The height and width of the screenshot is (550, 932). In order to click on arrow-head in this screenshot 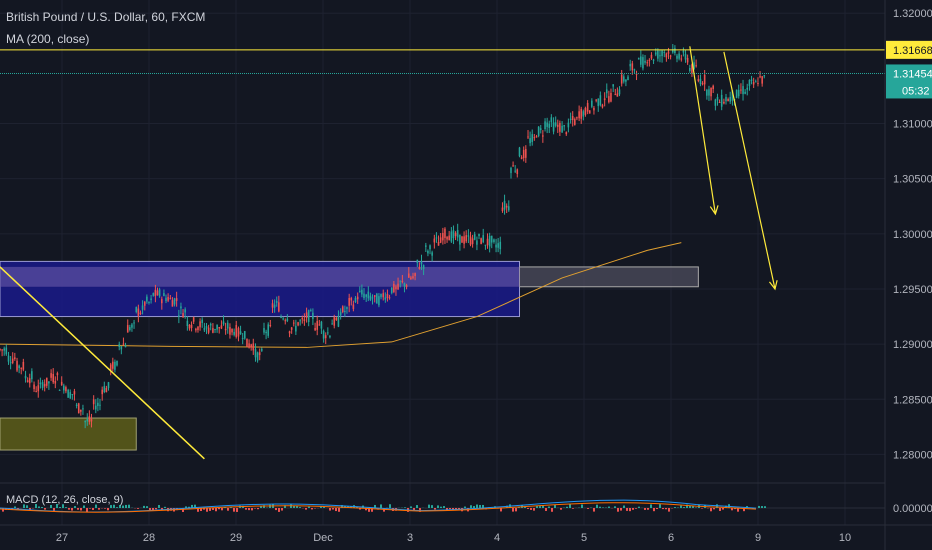, I will do `click(714, 210)`.